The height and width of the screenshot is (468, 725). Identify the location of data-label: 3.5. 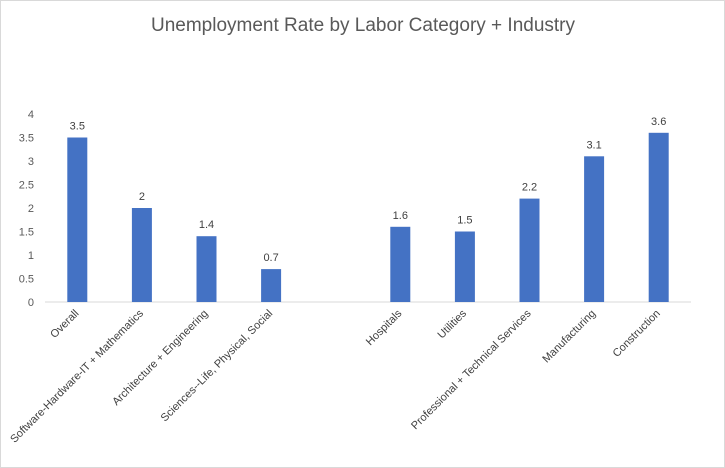
(77, 127).